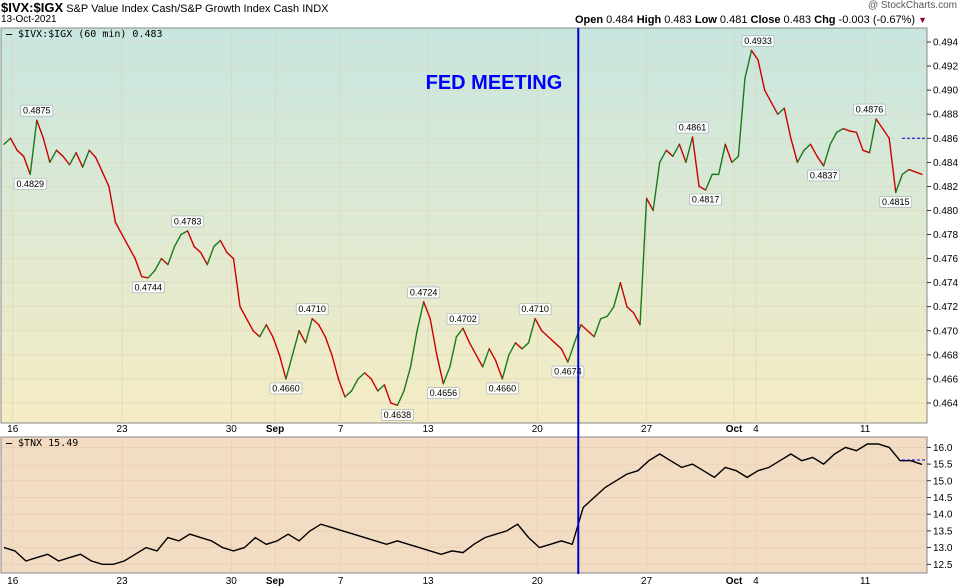 This screenshot has height=588, width=961. Describe the element at coordinates (315, 9) in the screenshot. I see `exchange-label: INDX` at that location.